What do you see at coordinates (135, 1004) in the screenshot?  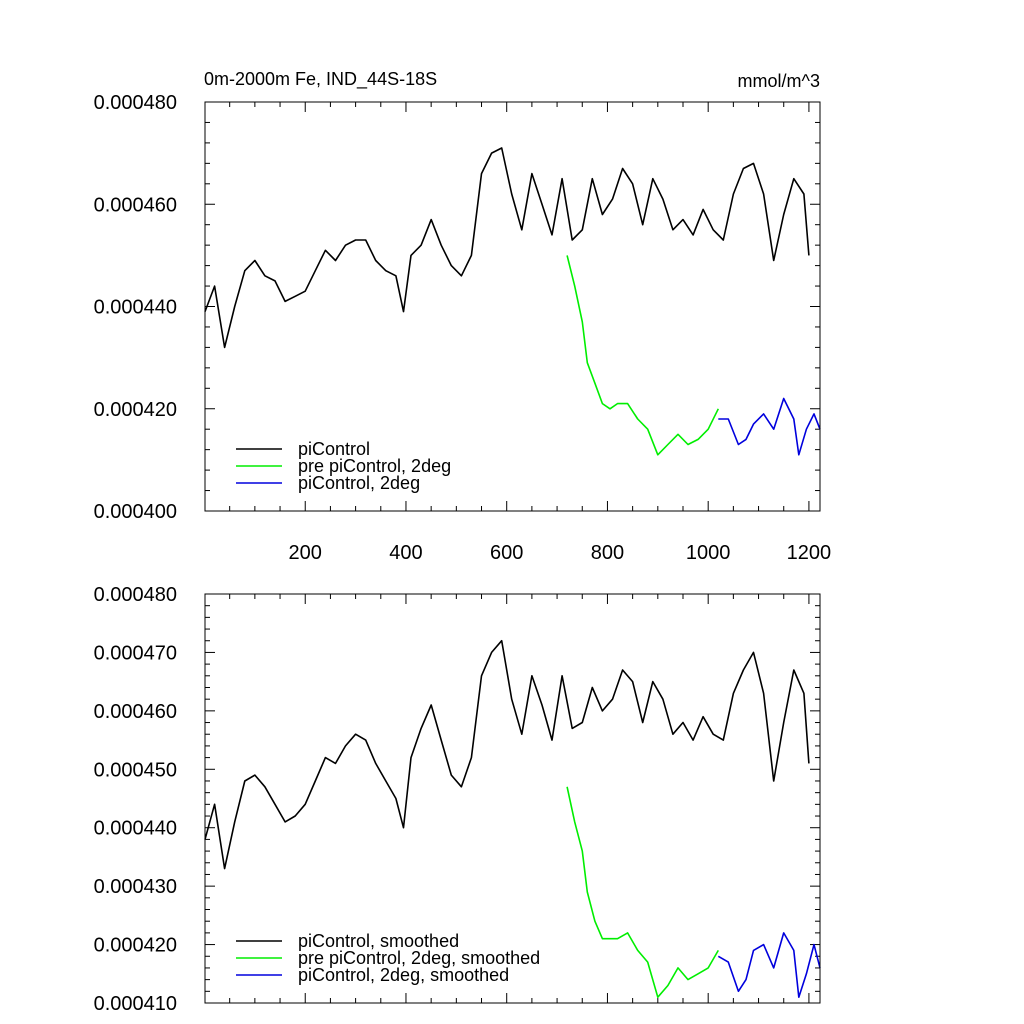 I see `y-tick-label: 0.000410` at bounding box center [135, 1004].